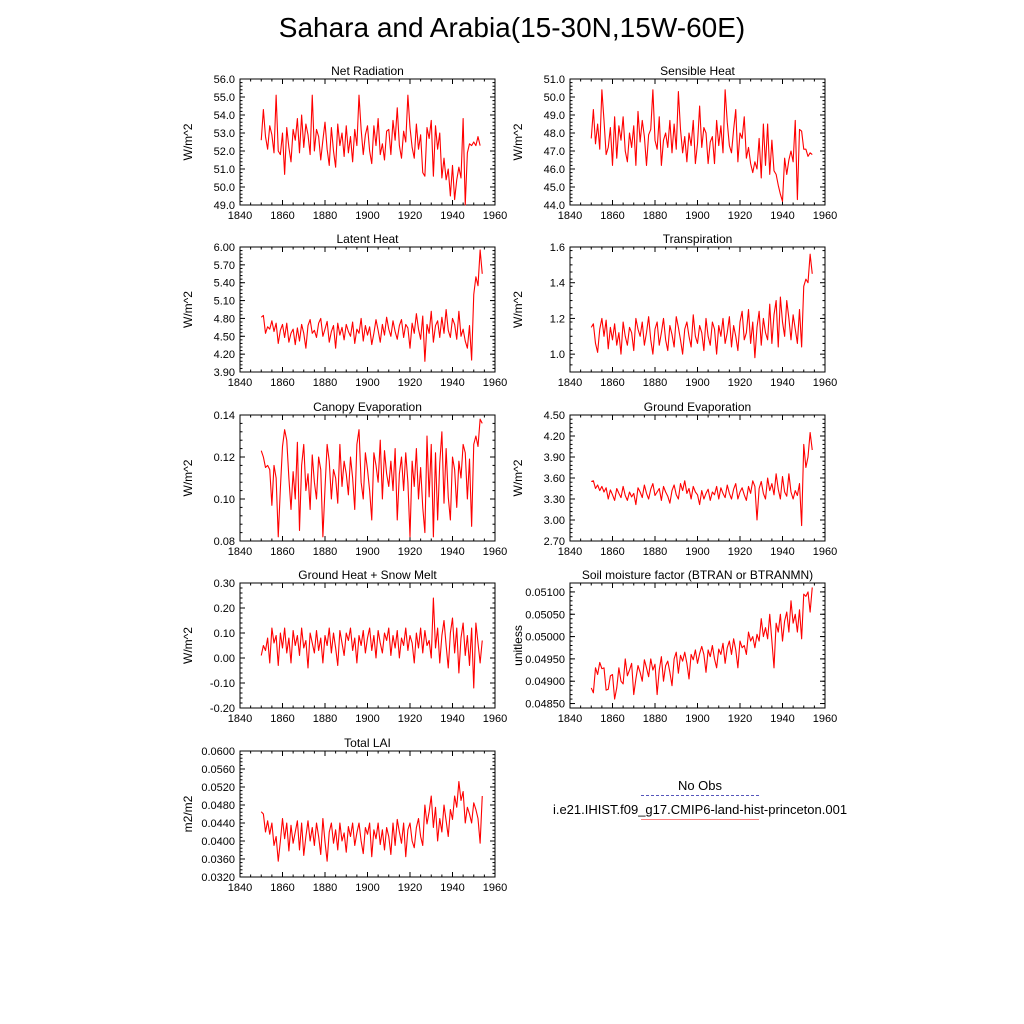  What do you see at coordinates (554, 521) in the screenshot?
I see `y-tick-label: 3.00` at bounding box center [554, 521].